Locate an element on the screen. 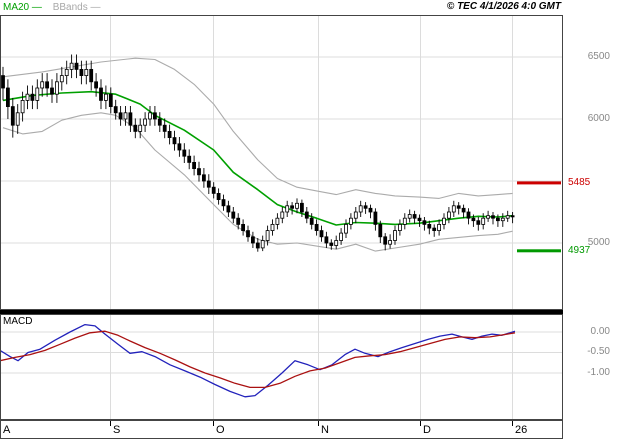 The height and width of the screenshot is (440, 627). price-axis-label-6000: 6000 is located at coordinates (598, 118).